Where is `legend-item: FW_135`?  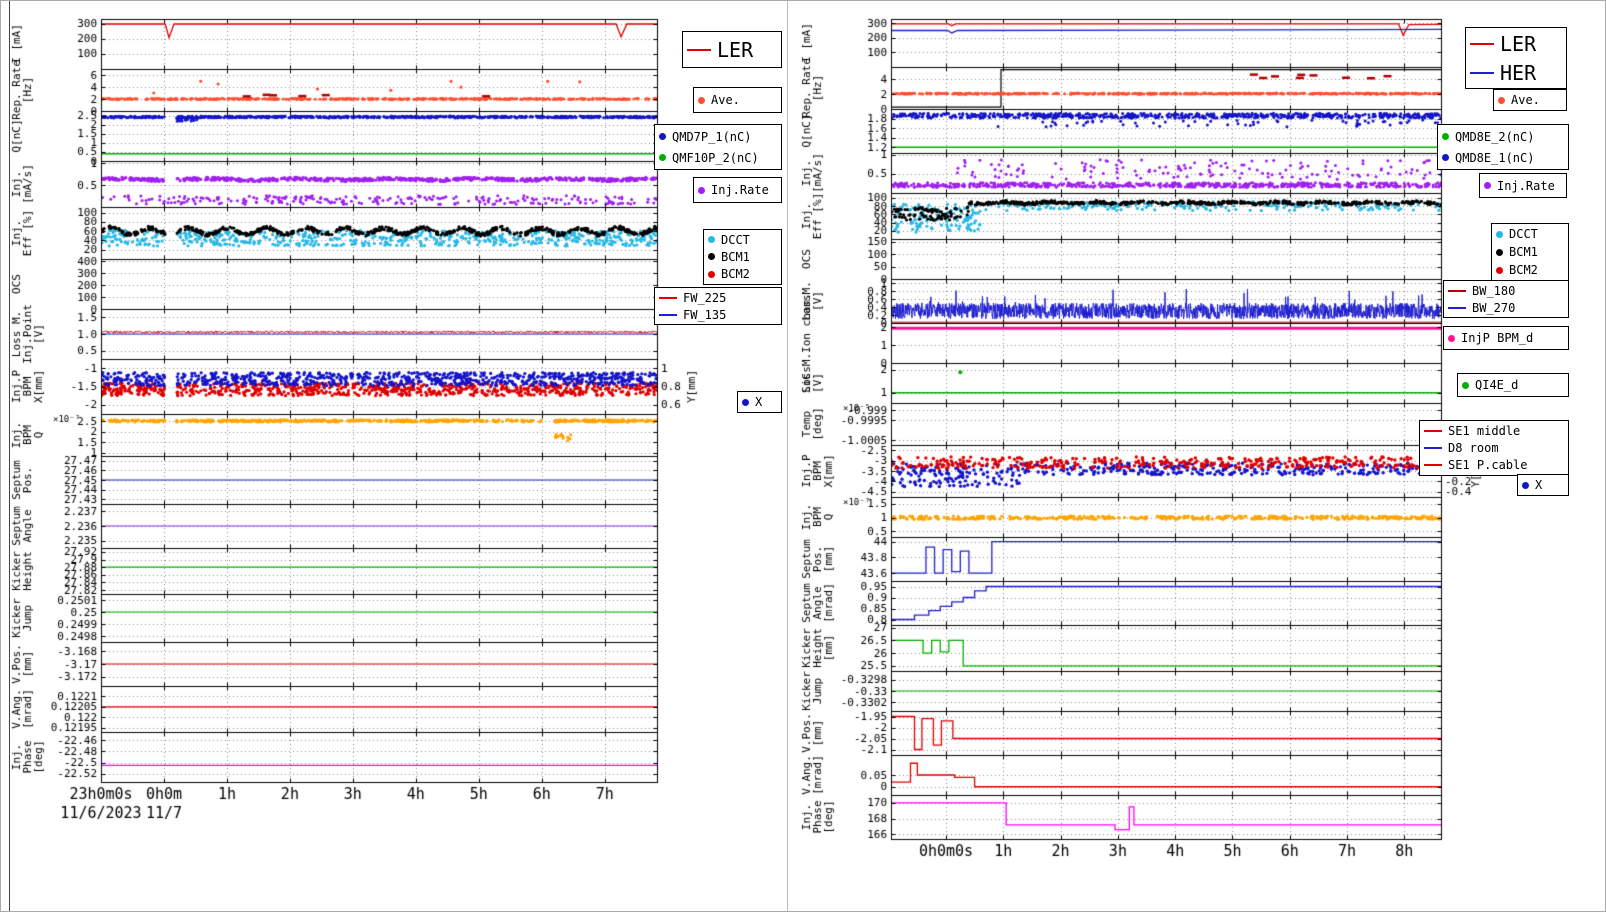 legend-item: FW_135 is located at coordinates (718, 315).